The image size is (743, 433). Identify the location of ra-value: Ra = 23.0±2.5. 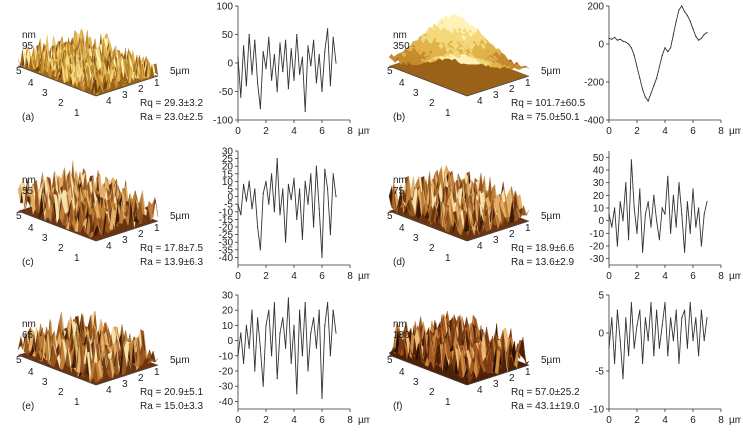
(172, 117).